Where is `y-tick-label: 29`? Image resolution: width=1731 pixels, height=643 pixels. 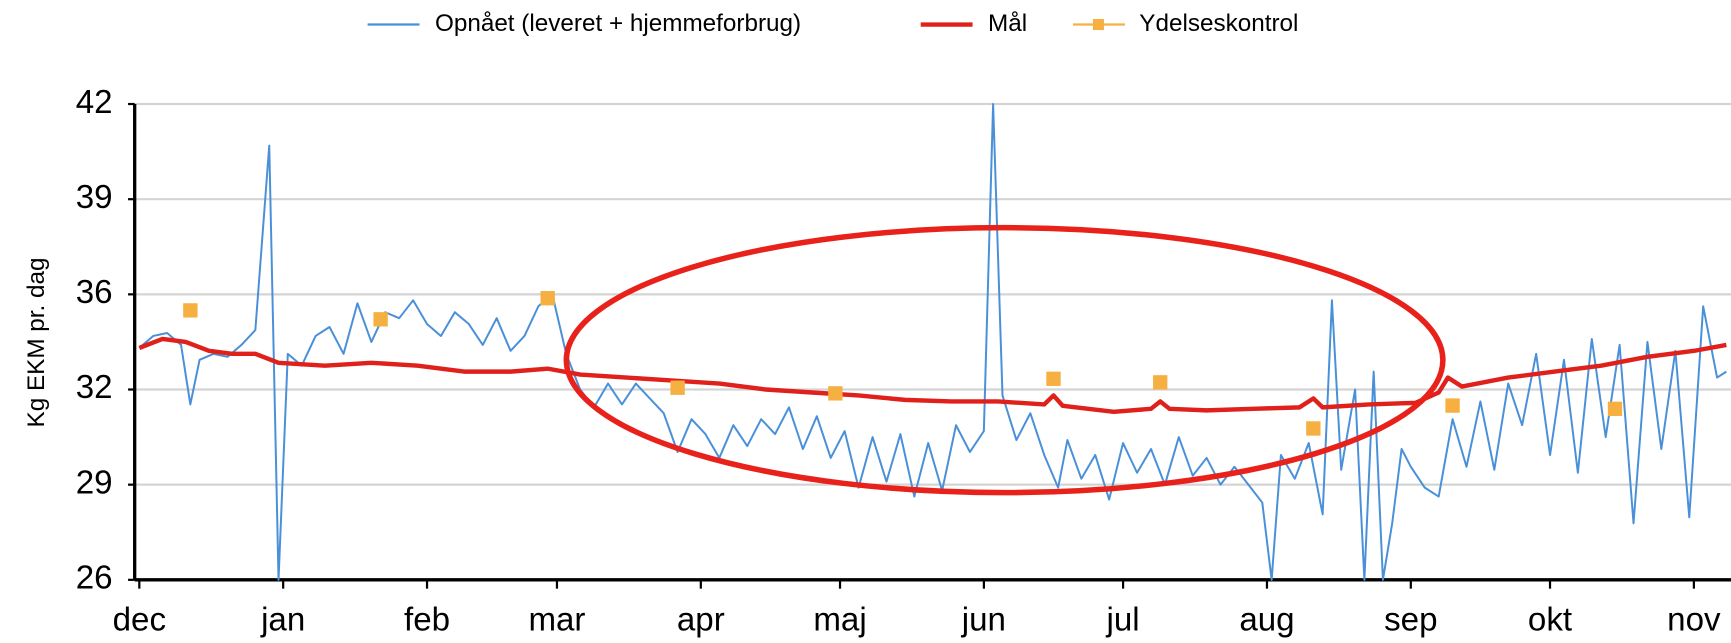
y-tick-label: 29 is located at coordinates (94, 482).